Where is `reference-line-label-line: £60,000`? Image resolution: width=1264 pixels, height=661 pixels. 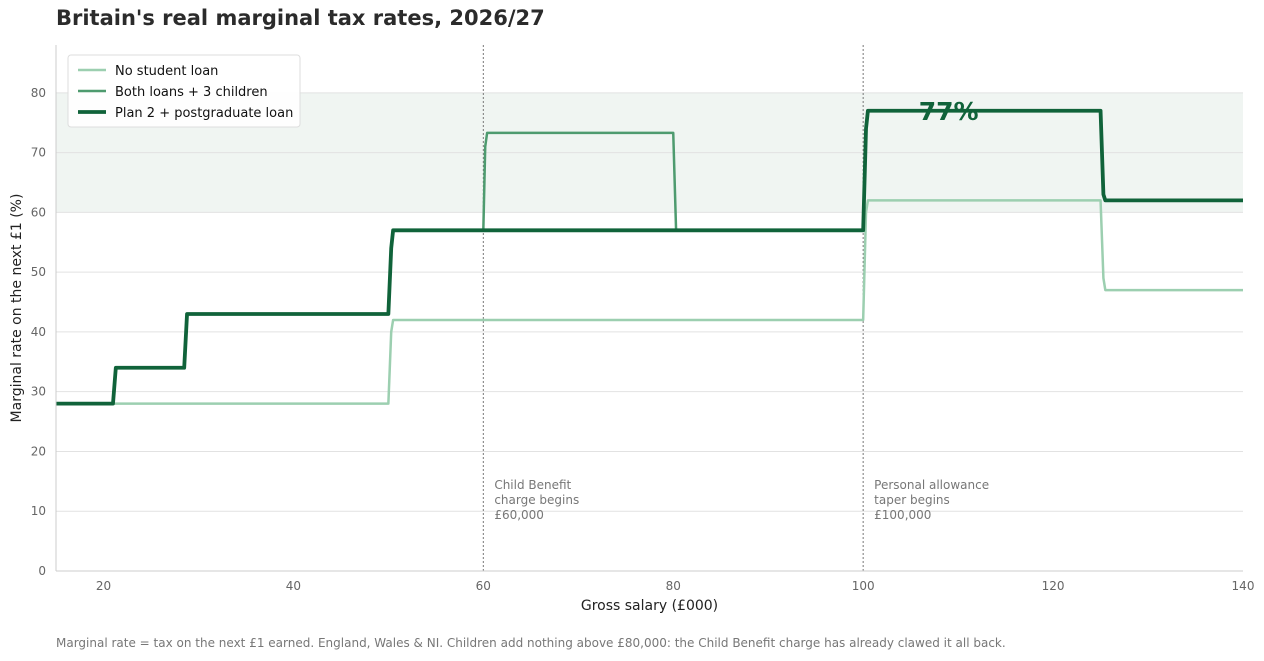
reference-line-label-line: £60,000 is located at coordinates (519, 515).